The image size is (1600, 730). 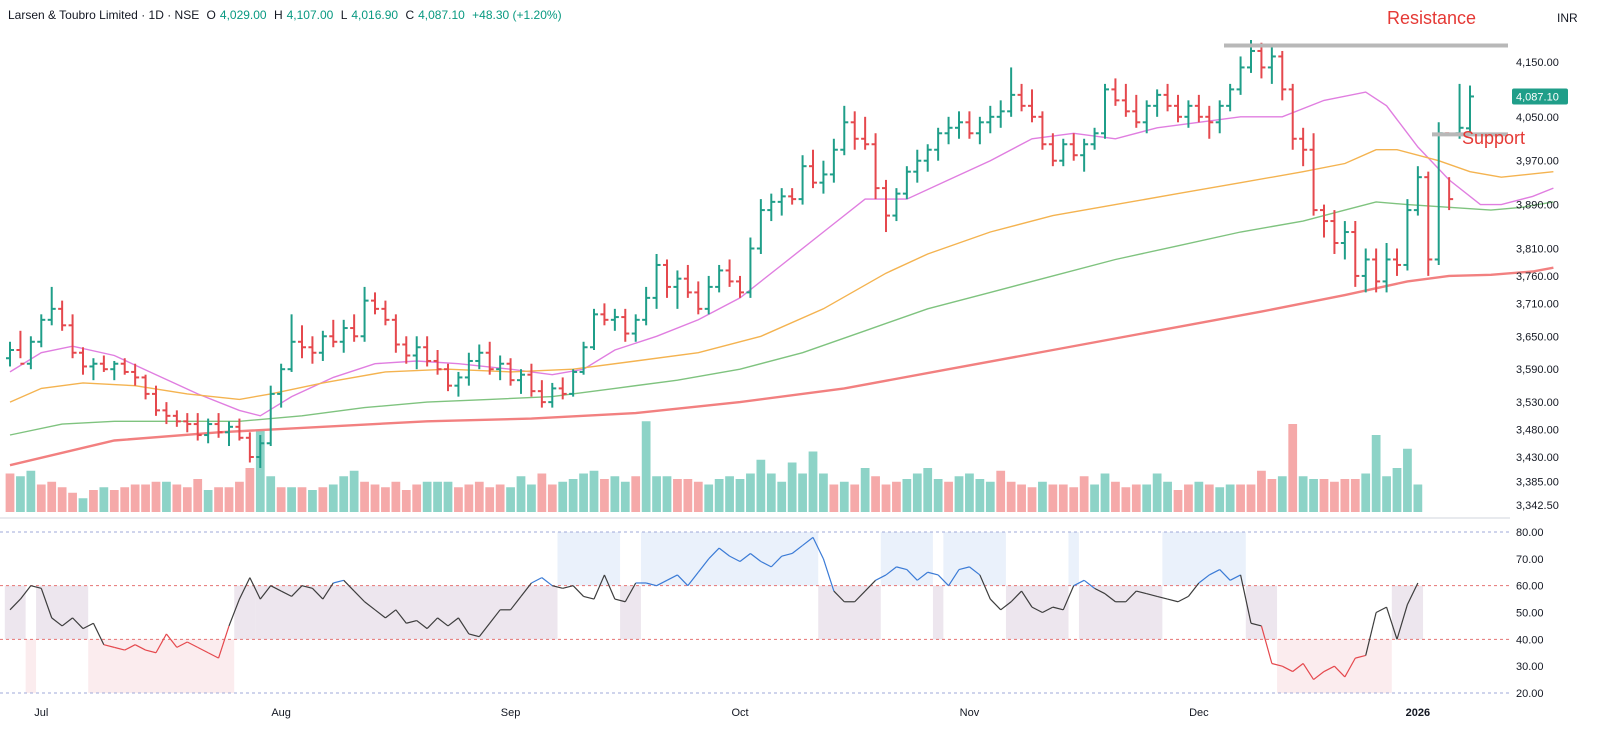 I want to click on symbol-title: Larsen & Toubro Limited · 1D · NSE, so click(x=104, y=15).